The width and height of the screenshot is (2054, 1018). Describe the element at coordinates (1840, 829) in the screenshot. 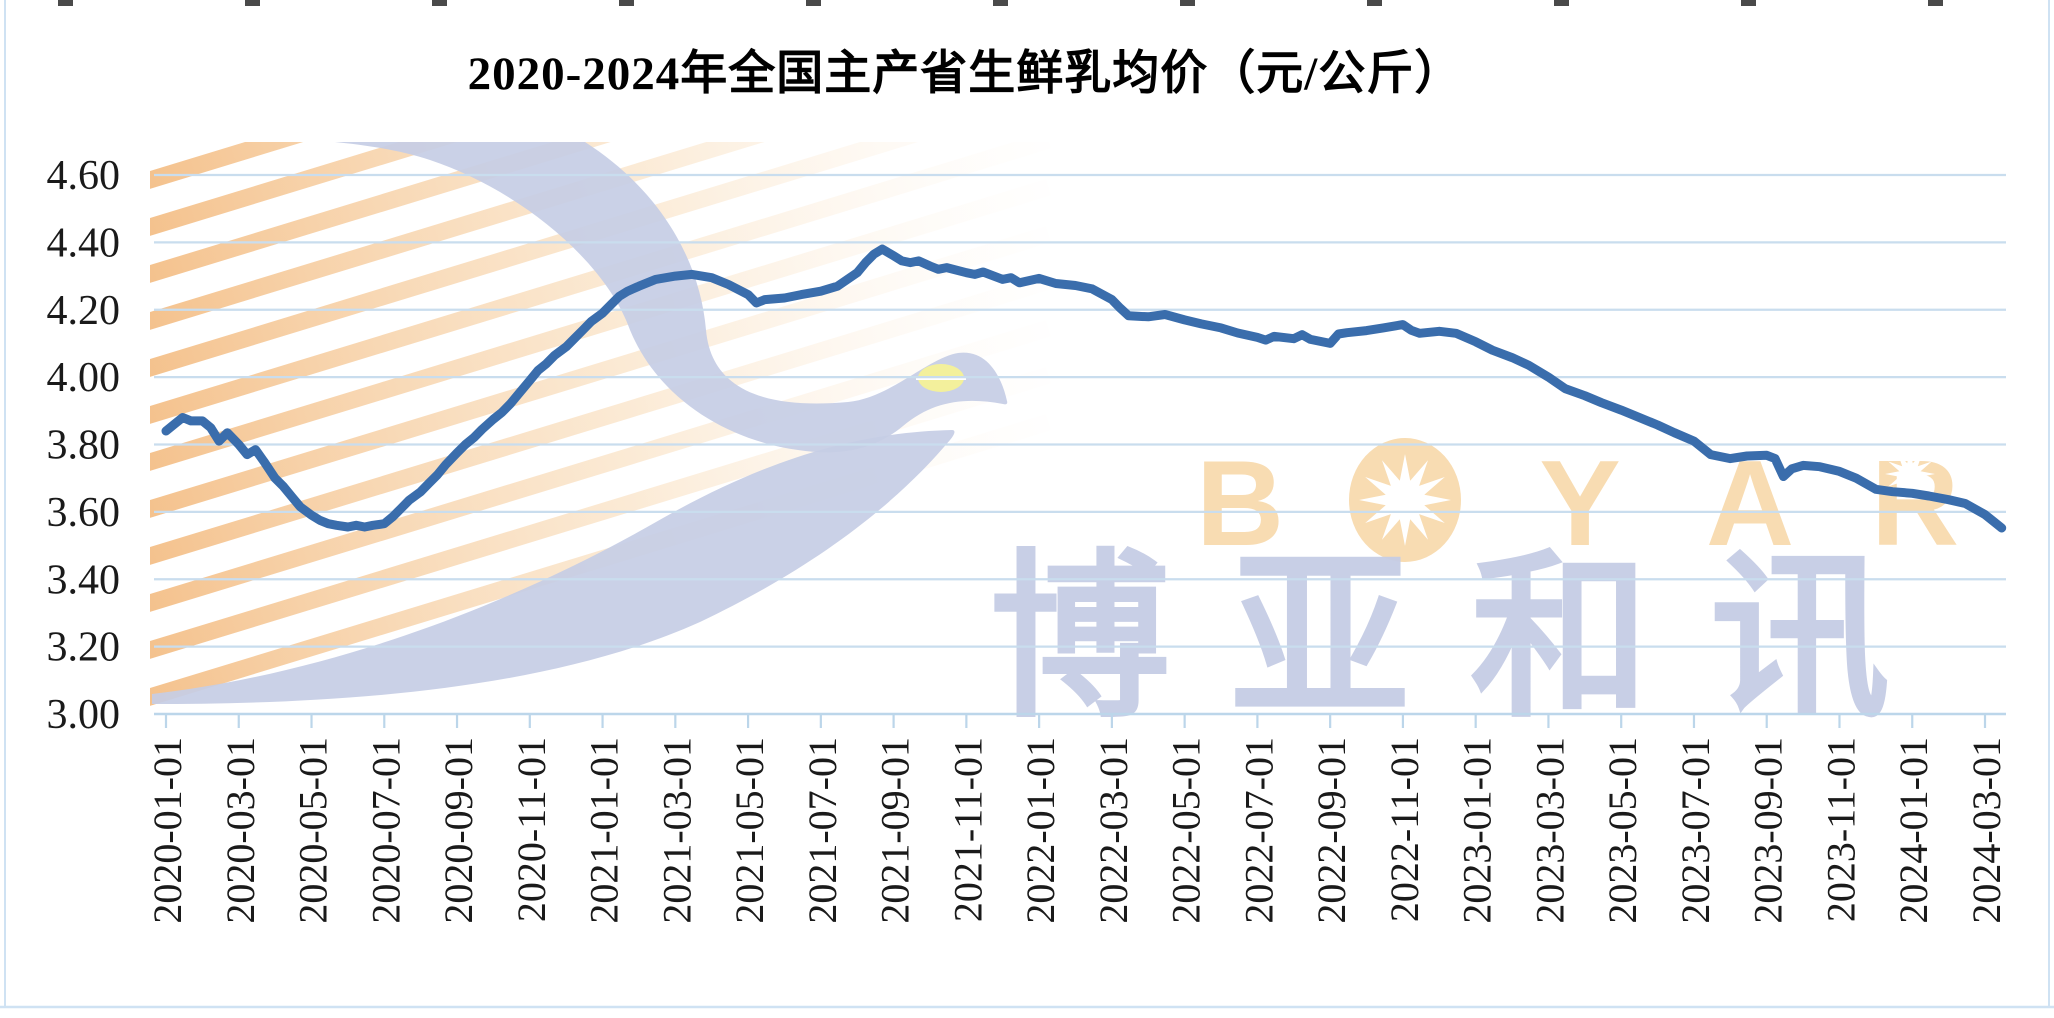

I see `x-axis-label: 2023-11-01` at that location.